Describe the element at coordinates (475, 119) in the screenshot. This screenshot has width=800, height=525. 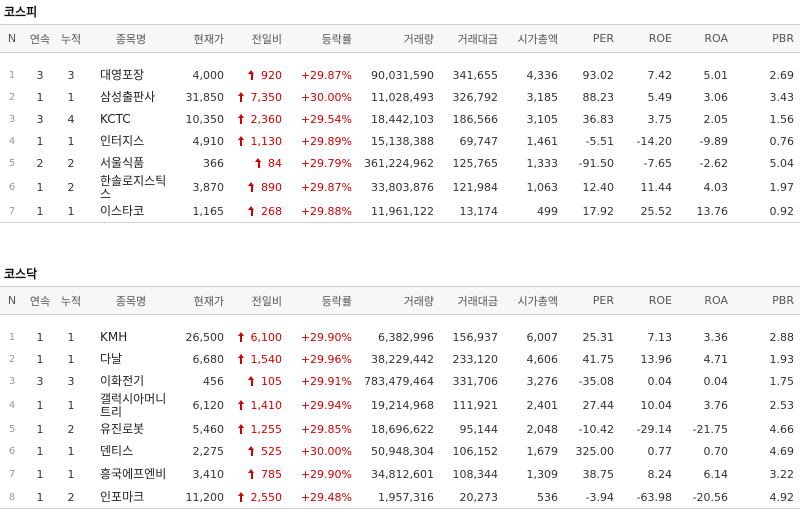
I see `trading-amount: 186,566` at that location.